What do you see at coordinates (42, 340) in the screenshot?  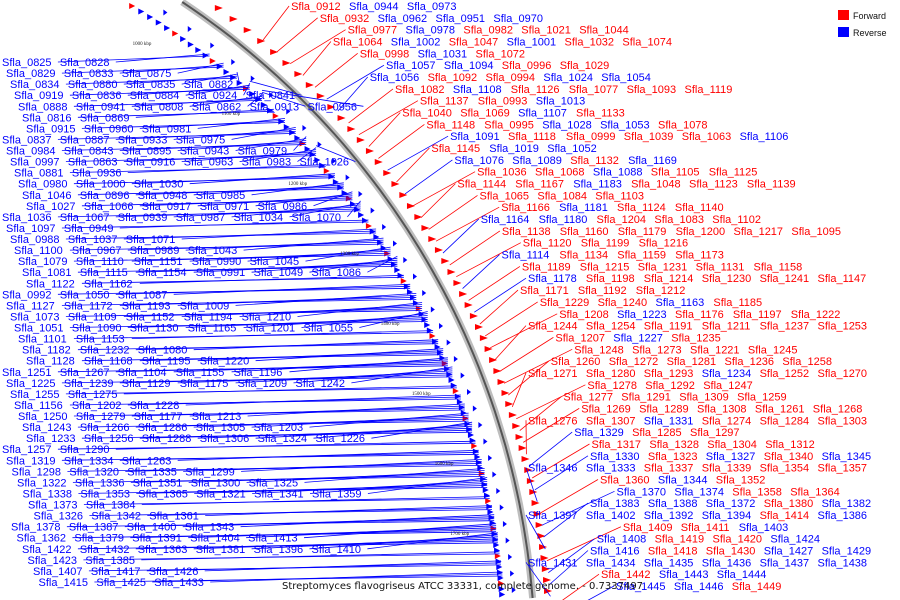 I see `gene-label-reverse: Sfla_1101` at bounding box center [42, 340].